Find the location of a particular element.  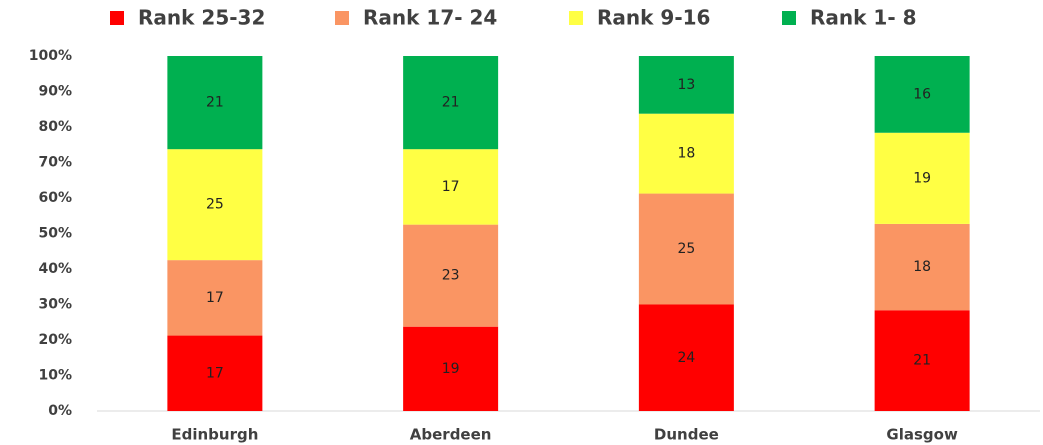

y-tick-label: 50% is located at coordinates (55, 234).